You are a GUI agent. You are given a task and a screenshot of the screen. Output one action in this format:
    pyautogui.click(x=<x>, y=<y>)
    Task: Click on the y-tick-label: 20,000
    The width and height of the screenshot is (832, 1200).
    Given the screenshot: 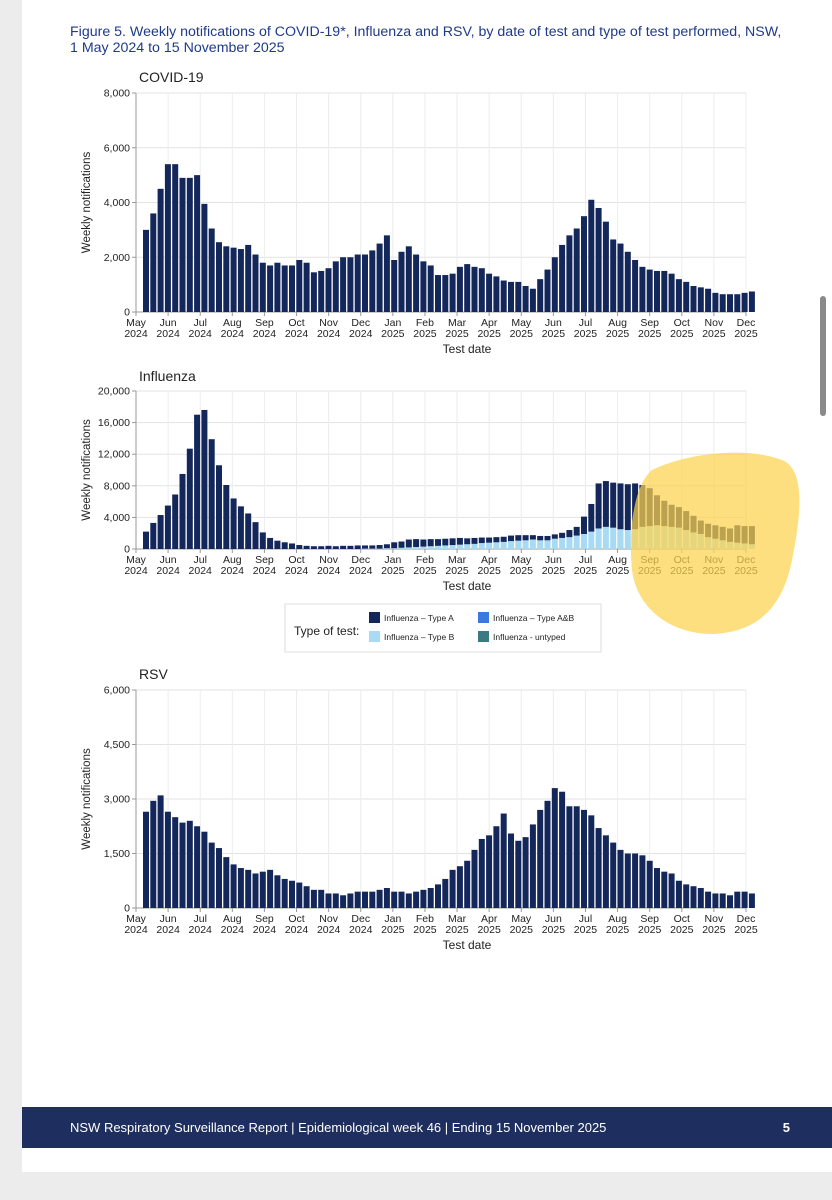 What is the action you would take?
    pyautogui.click(x=114, y=392)
    